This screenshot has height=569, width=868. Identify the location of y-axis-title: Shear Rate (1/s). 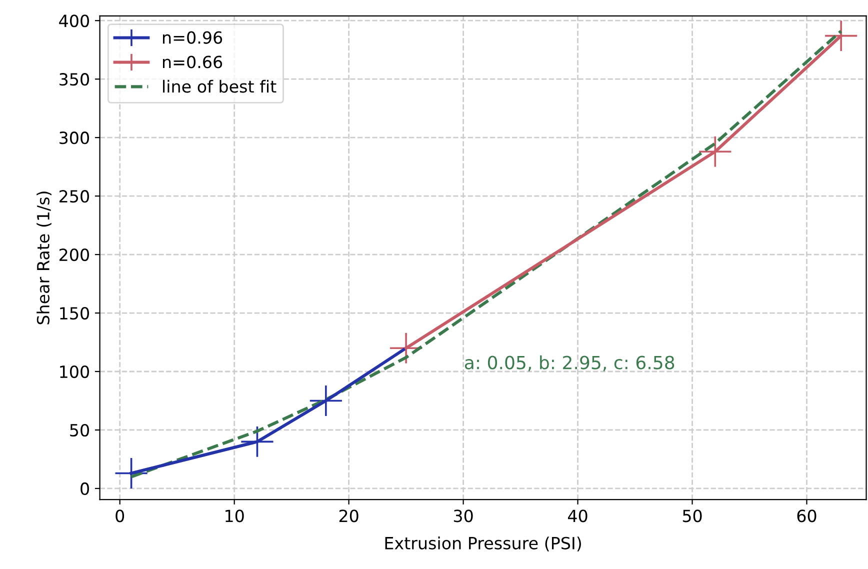
(44, 258).